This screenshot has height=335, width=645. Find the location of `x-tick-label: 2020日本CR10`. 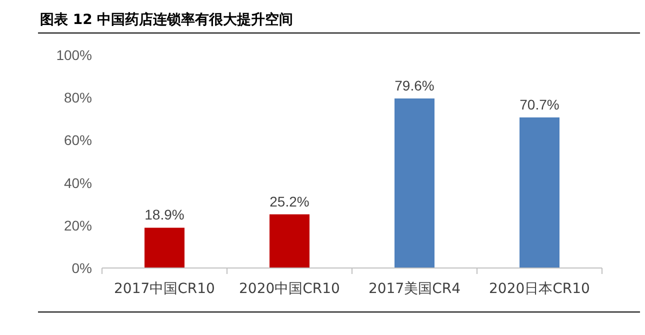

x-tick-label: 2020日本CR10 is located at coordinates (539, 289).